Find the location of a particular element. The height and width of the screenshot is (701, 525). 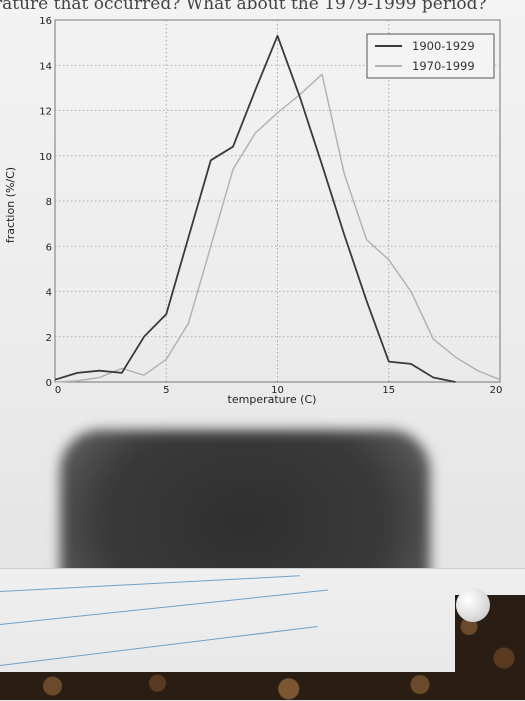

legend-label-1970-1999: 1970-1999 is located at coordinates (443, 66).